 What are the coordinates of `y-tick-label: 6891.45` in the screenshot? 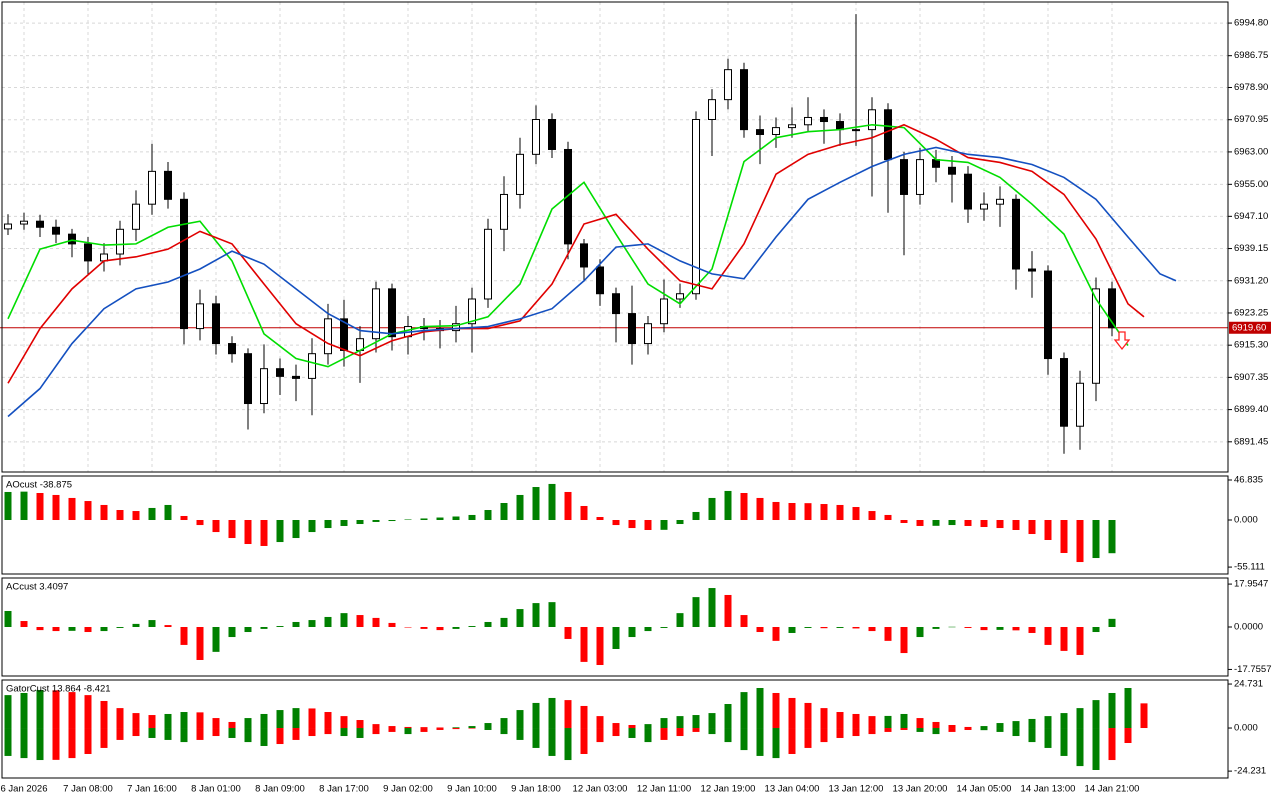 It's located at (1251, 441).